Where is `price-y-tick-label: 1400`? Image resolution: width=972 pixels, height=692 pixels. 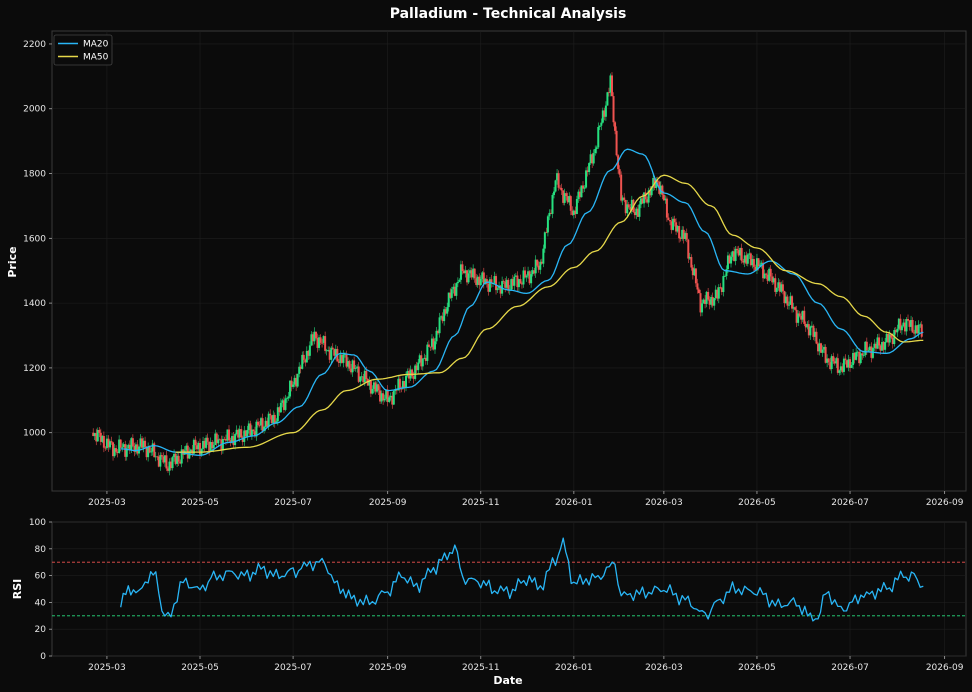
price-y-tick-label: 1400 is located at coordinates (34, 304).